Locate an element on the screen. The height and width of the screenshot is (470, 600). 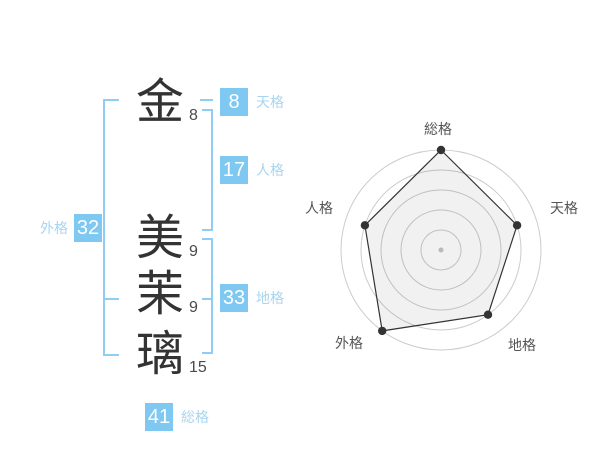
name-char-row: 金 8 is located at coordinates (167, 103).